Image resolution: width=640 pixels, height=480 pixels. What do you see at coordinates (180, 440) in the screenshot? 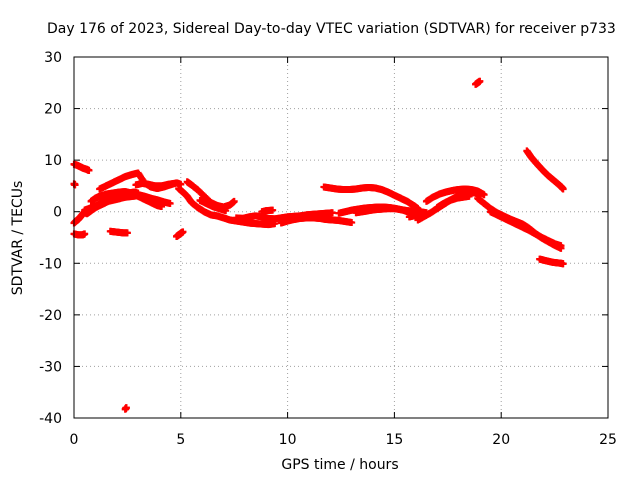
I see `x-tick-label: 5` at bounding box center [180, 440].